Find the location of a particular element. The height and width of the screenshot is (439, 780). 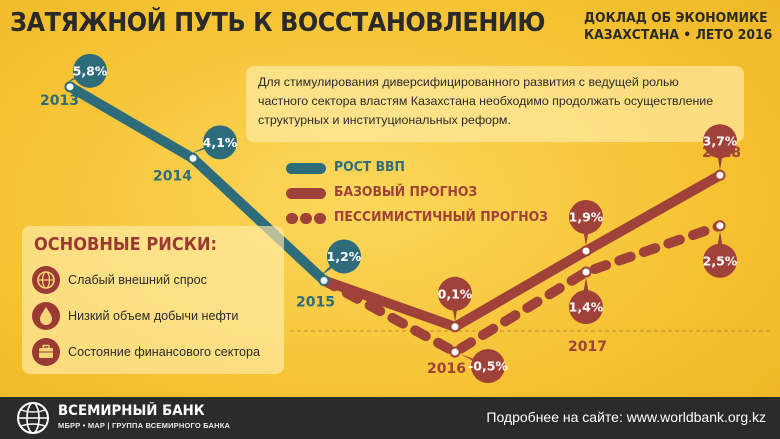

briefcase-icon is located at coordinates (46, 352).